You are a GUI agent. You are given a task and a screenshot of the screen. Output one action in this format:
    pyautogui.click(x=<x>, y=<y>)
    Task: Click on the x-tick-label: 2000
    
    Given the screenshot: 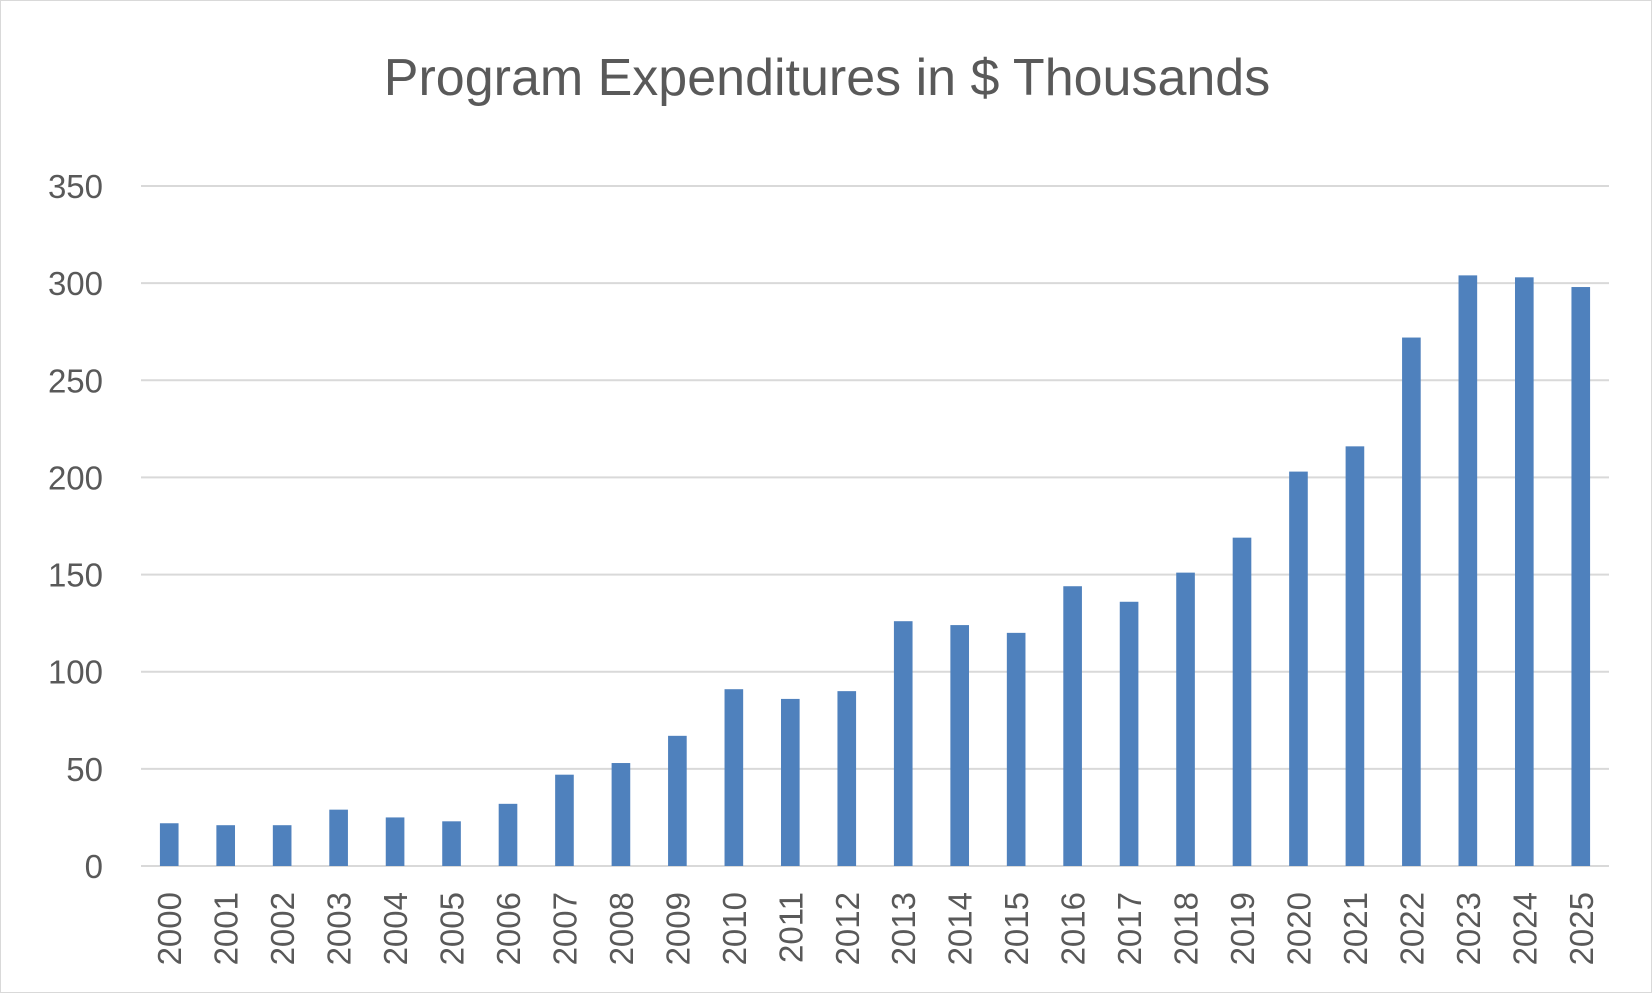 What is the action you would take?
    pyautogui.click(x=169, y=928)
    